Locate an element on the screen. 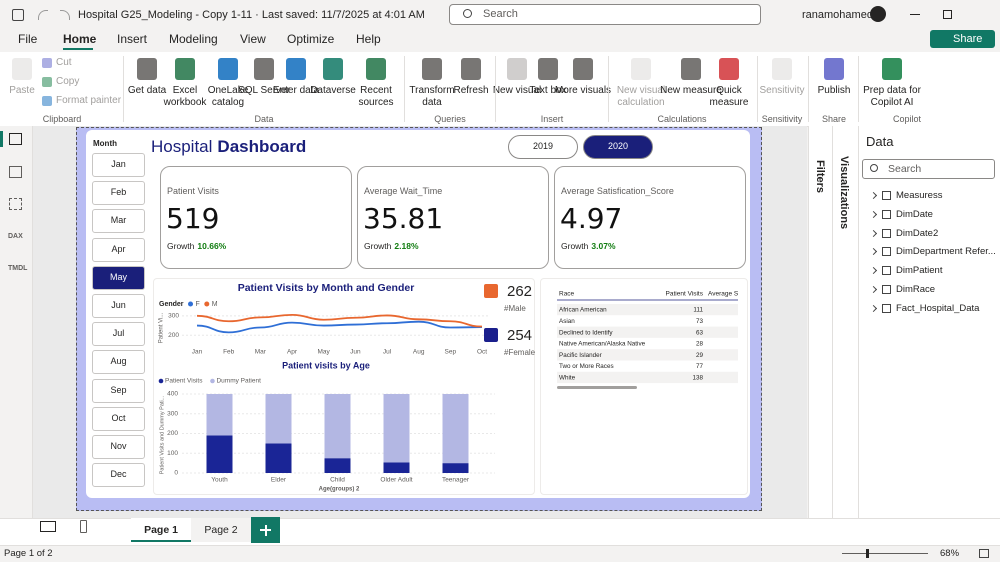  ribbon-button: SQL Server is located at coordinates (264, 90).